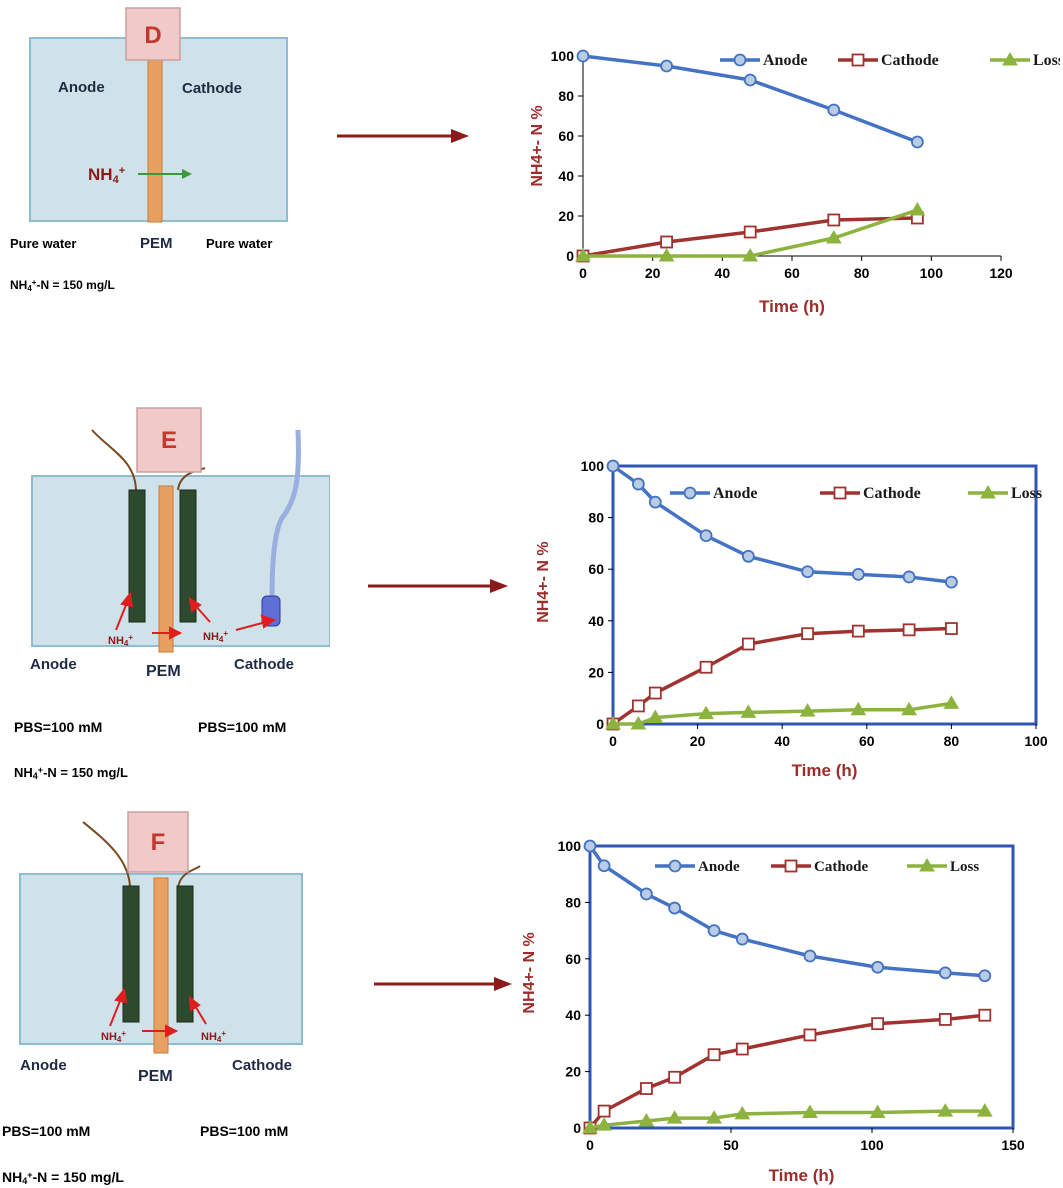 This screenshot has width=1063, height=1188. What do you see at coordinates (1001, 273) in the screenshot?
I see `x-tick-label: 120` at bounding box center [1001, 273].